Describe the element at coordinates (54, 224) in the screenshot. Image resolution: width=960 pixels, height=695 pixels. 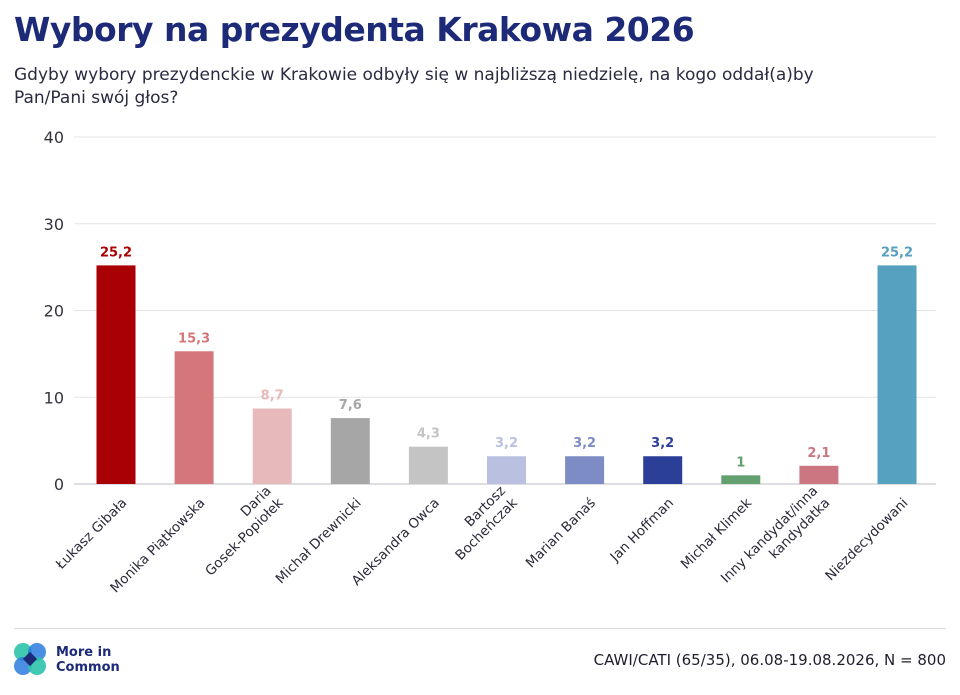
I see `y-tick-label: 30` at that location.